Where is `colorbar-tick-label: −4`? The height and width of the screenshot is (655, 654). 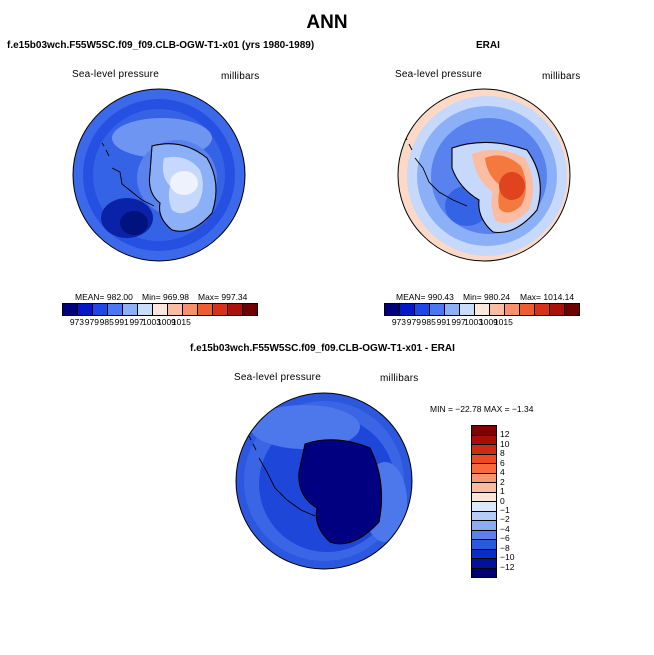
colorbar-tick-label: −4 is located at coordinates (505, 528).